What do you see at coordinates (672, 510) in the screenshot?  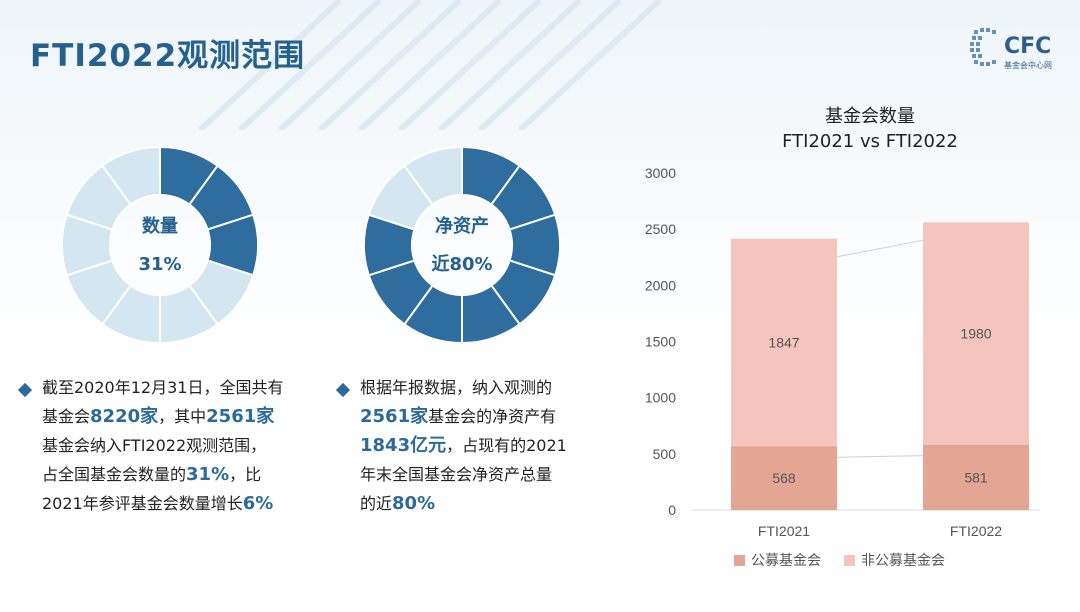 I see `y-tick-label: 0` at bounding box center [672, 510].